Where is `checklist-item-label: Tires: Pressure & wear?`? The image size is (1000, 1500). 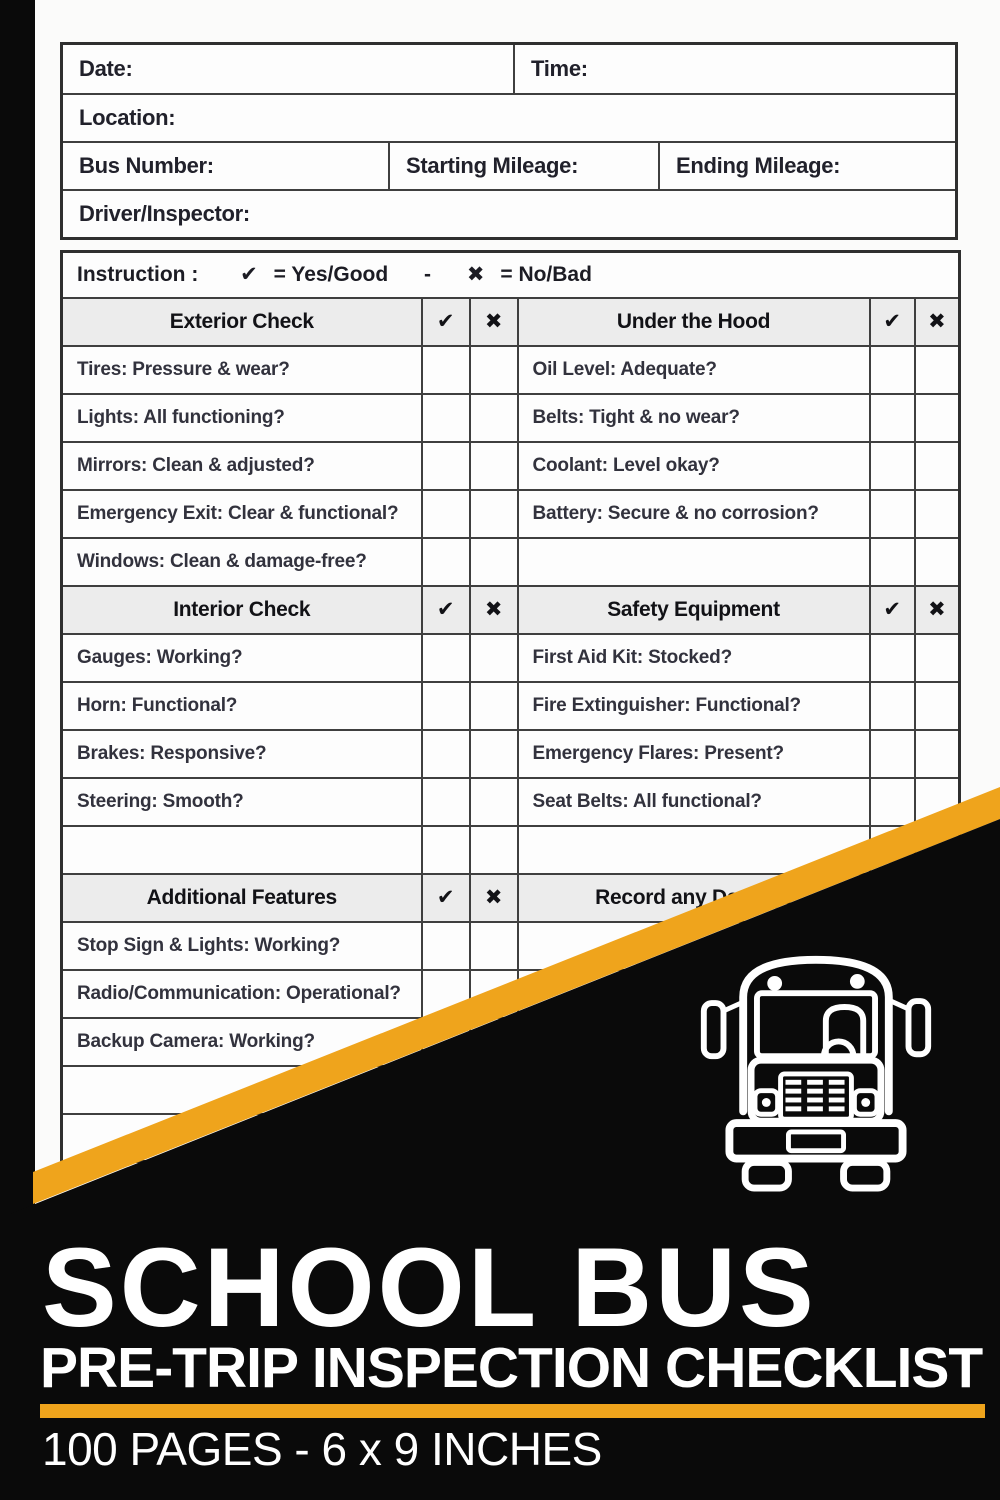 checklist-item-label: Tires: Pressure & wear? is located at coordinates (241, 369).